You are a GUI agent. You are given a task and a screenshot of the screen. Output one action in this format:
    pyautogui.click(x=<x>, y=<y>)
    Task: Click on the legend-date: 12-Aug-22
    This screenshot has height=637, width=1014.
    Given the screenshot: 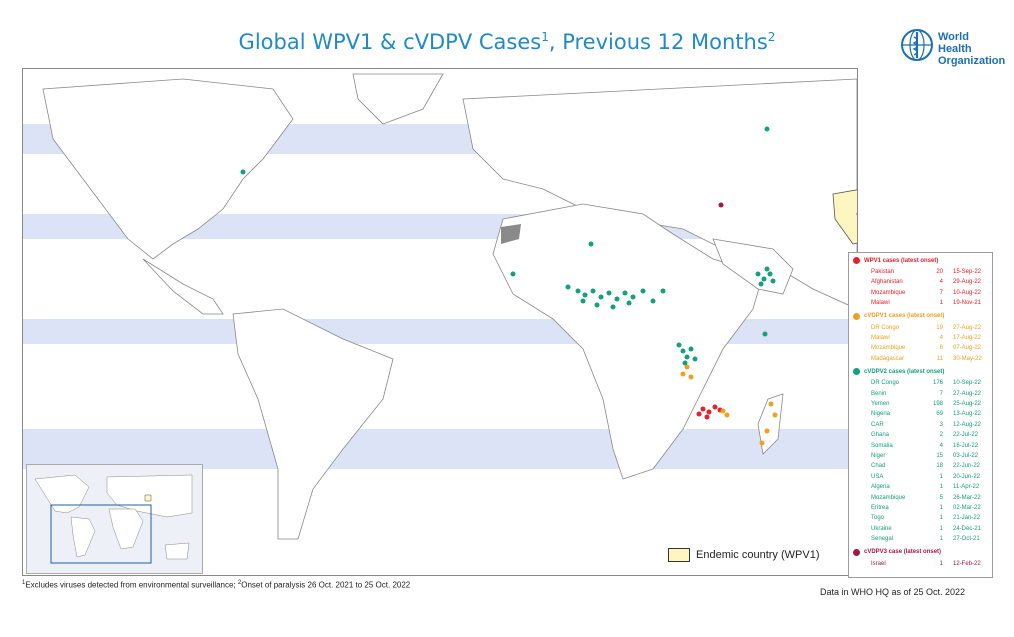 What is the action you would take?
    pyautogui.click(x=967, y=424)
    